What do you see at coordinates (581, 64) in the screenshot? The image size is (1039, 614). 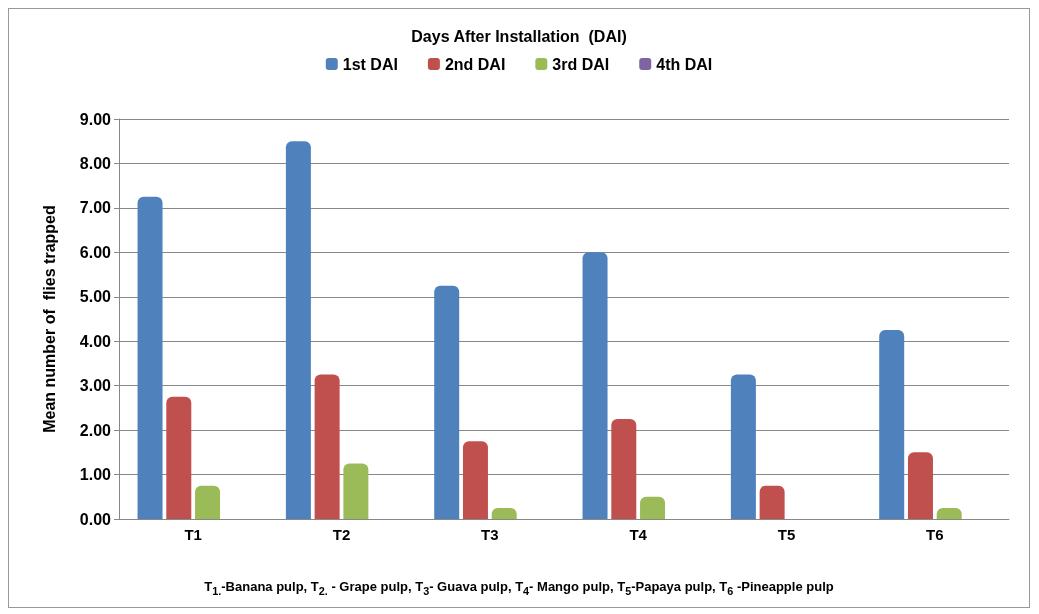 I see `legend-label: 3rd DAI` at bounding box center [581, 64].